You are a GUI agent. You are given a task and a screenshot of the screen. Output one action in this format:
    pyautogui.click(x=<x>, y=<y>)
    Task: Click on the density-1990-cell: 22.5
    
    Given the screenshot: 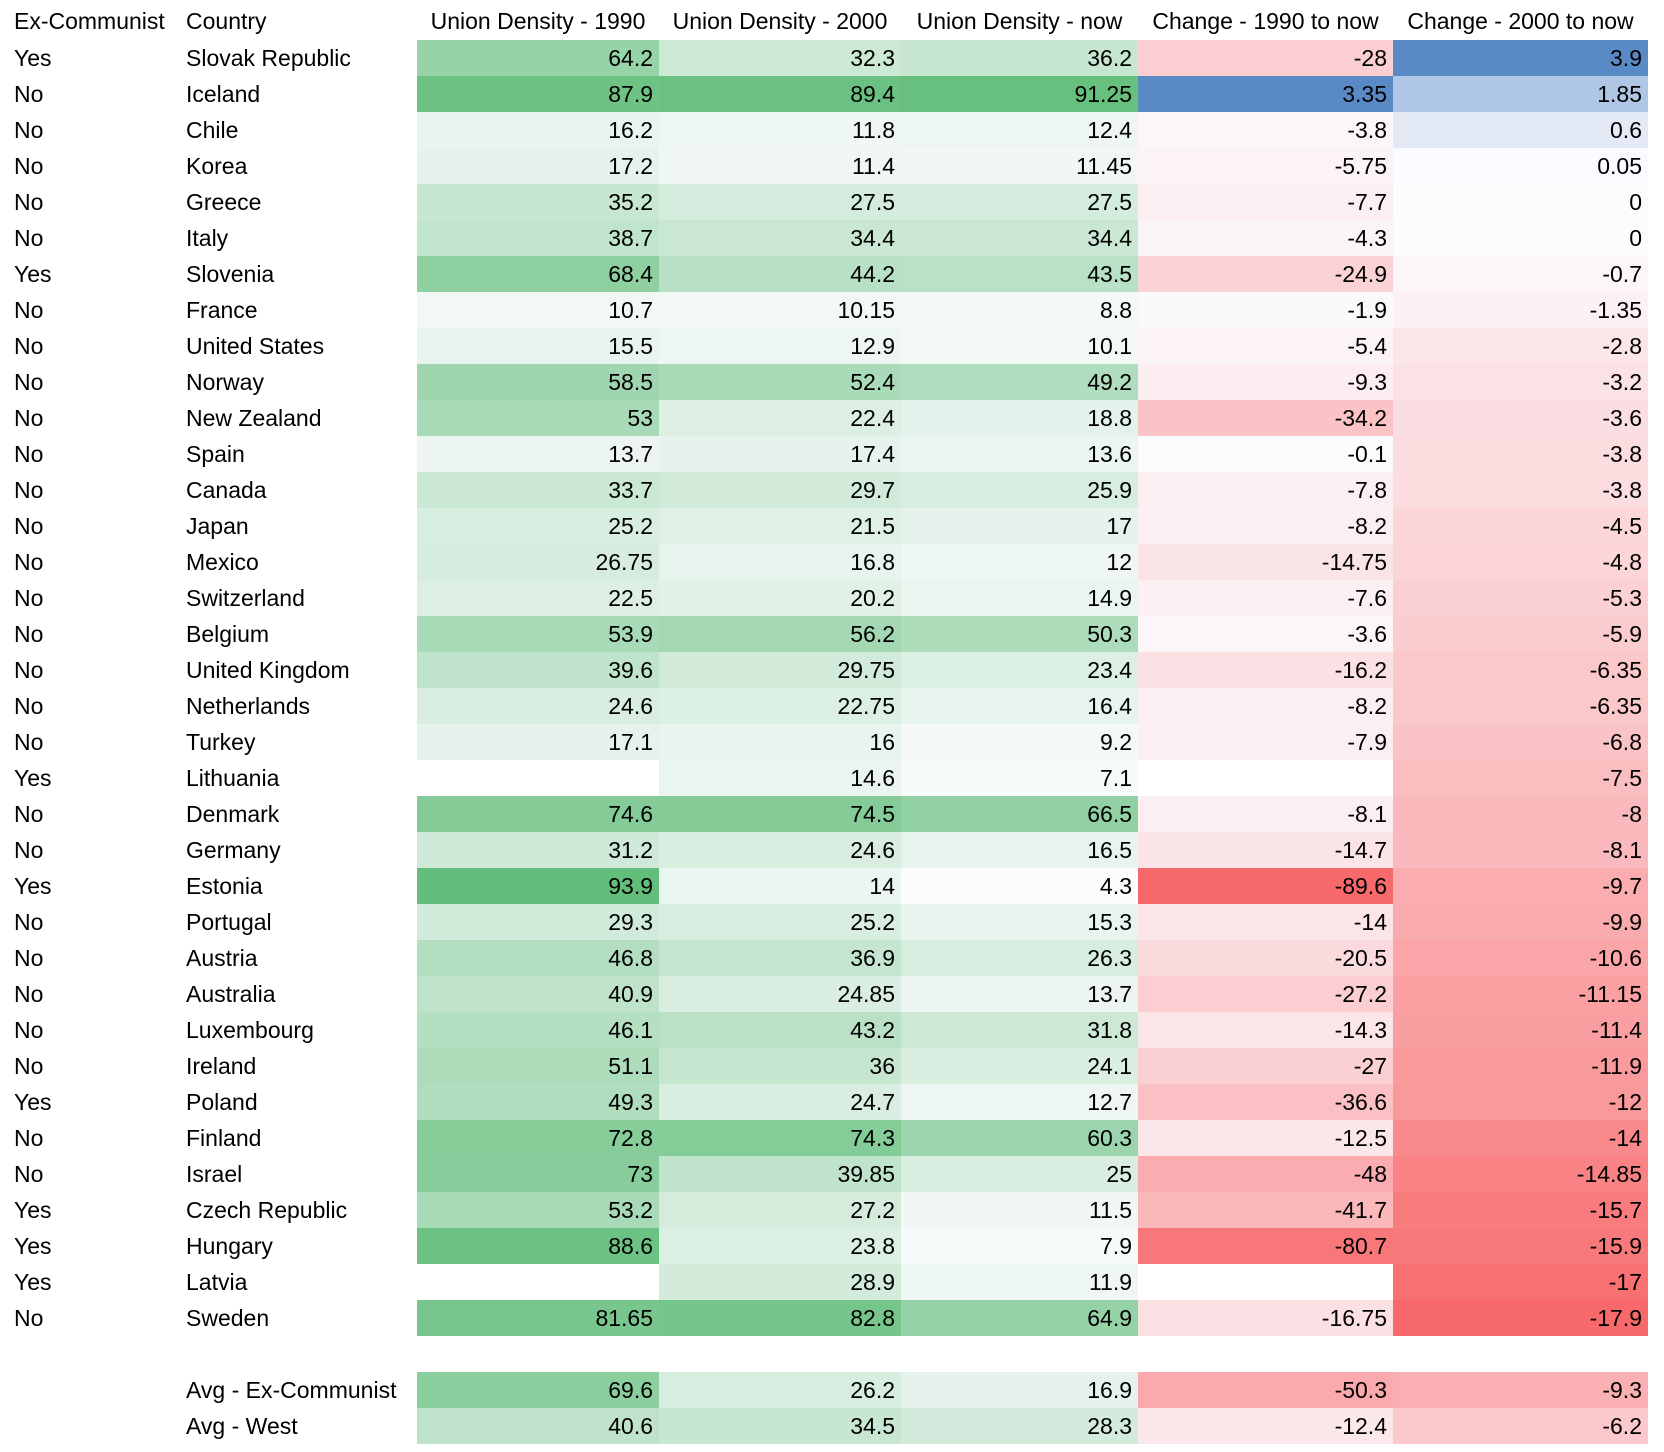 What is the action you would take?
    pyautogui.click(x=538, y=598)
    